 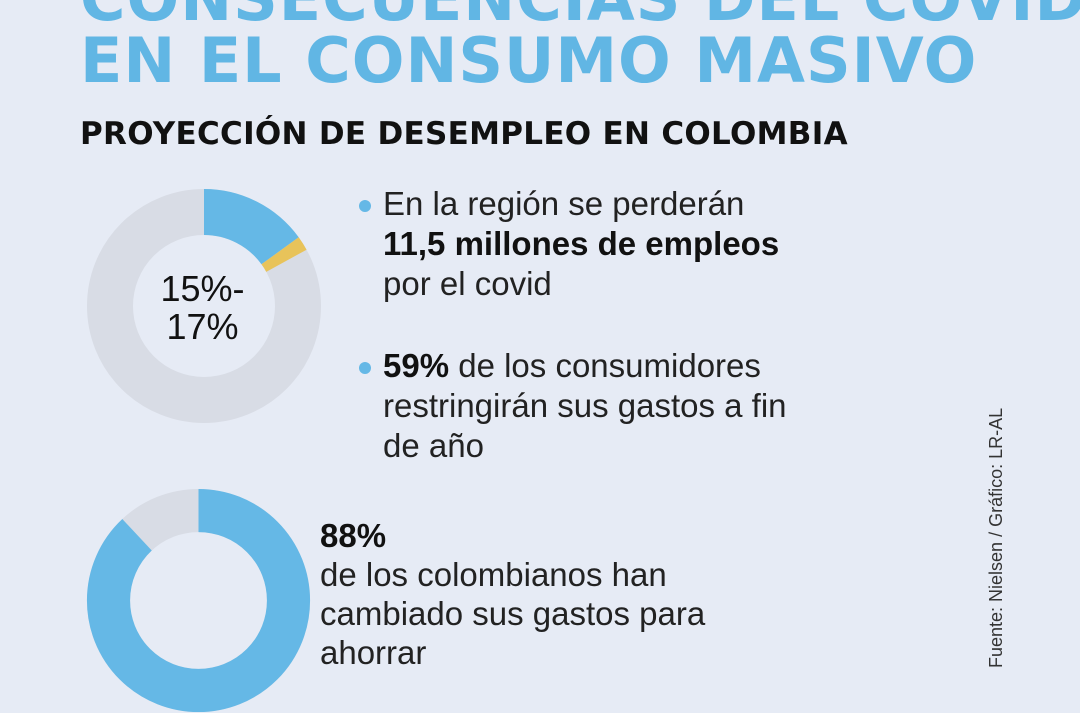 I want to click on bullet-highlight: 11,5 millones de empleos, so click(x=581, y=243).